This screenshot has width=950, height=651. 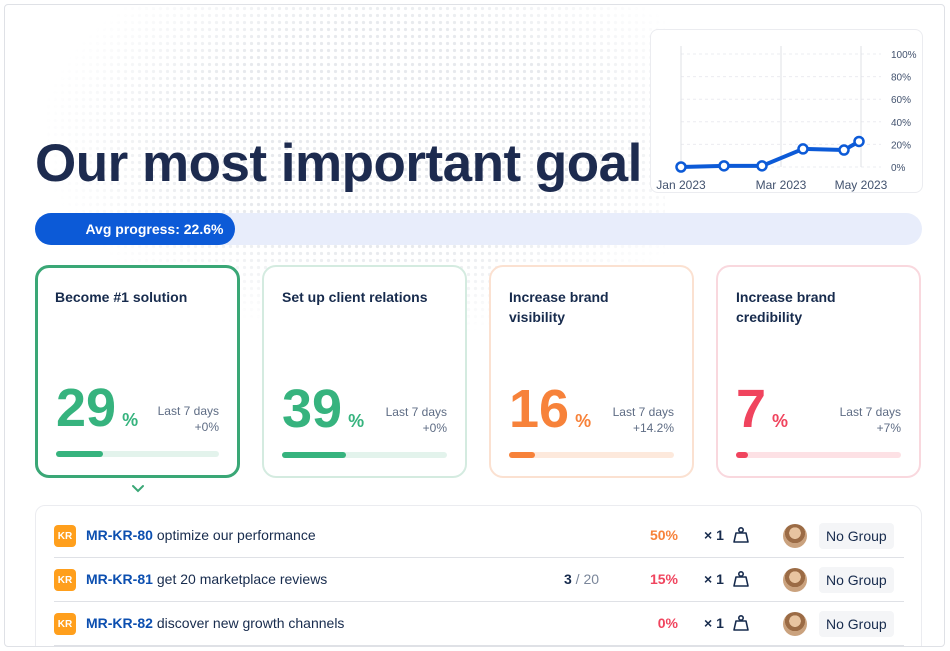 I want to click on goal-change-value: +7%, so click(x=888, y=428).